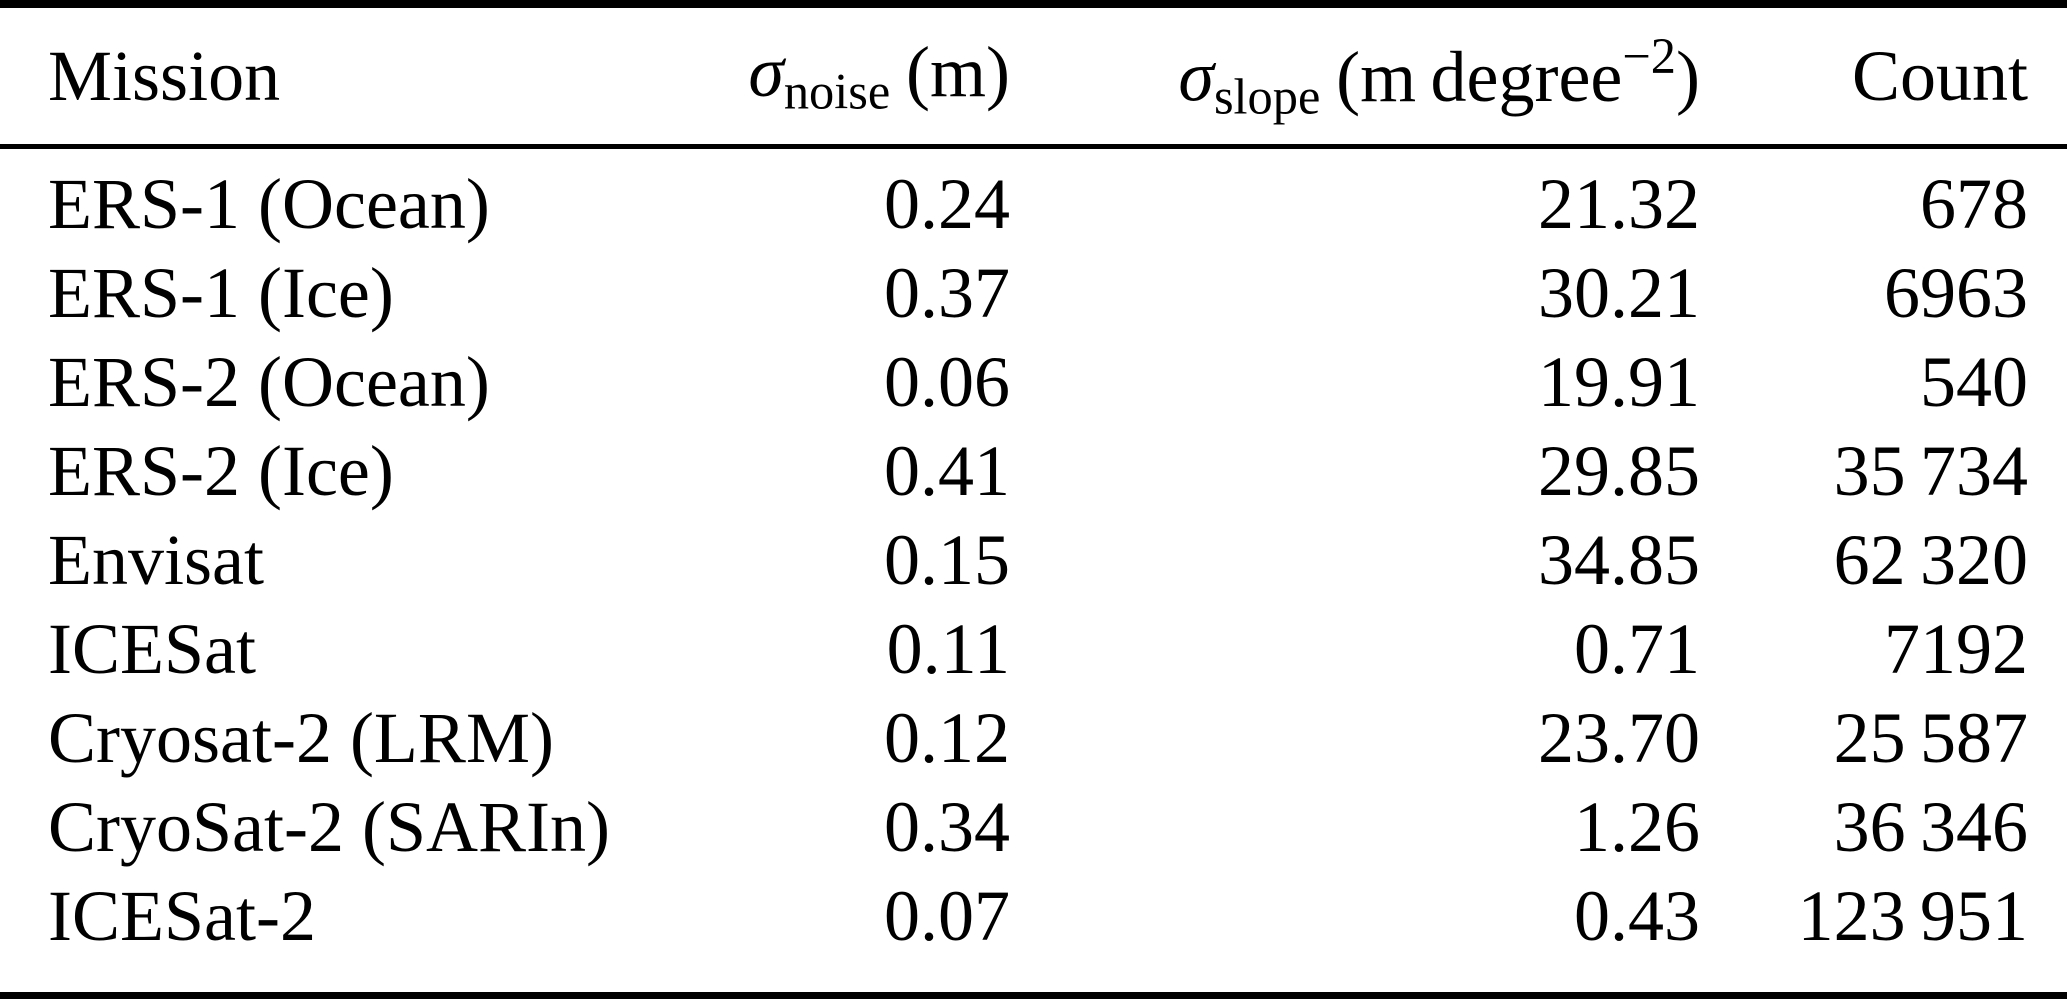 The width and height of the screenshot is (2067, 999). What do you see at coordinates (1038, 471) in the screenshot?
I see `table-row: ERS-2 (Ice) 0.41 29.85 35 734` at bounding box center [1038, 471].